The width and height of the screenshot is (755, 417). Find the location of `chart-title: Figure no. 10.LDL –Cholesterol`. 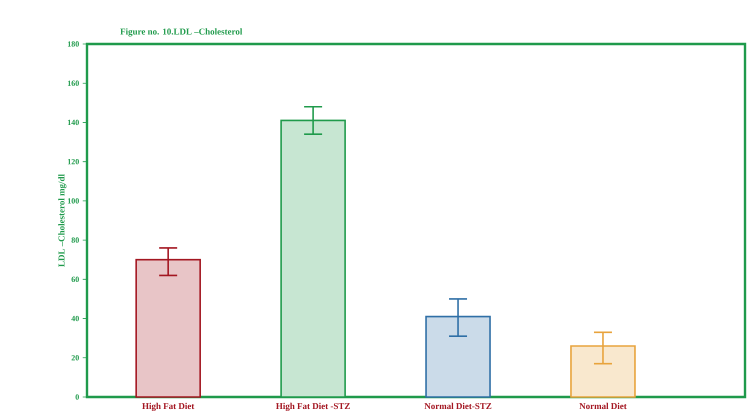

chart-title: Figure no. 10.LDL –Cholesterol is located at coordinates (181, 32).